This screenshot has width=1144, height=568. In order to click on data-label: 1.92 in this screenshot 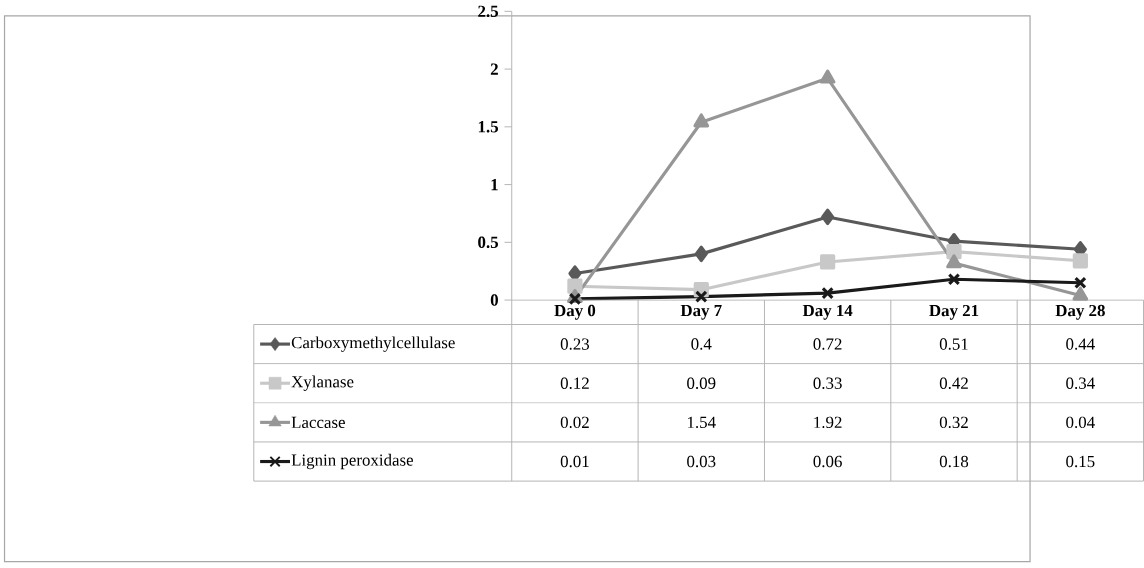, I will do `click(828, 422)`.